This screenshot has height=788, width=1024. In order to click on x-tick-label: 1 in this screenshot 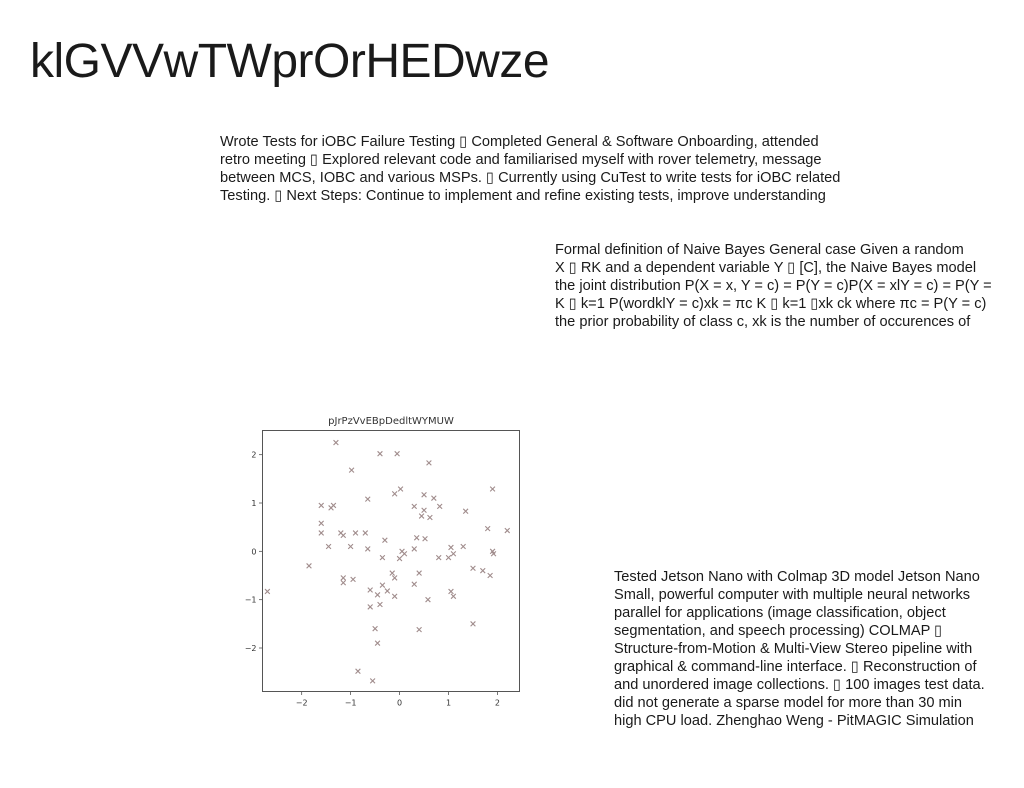, I will do `click(448, 703)`.